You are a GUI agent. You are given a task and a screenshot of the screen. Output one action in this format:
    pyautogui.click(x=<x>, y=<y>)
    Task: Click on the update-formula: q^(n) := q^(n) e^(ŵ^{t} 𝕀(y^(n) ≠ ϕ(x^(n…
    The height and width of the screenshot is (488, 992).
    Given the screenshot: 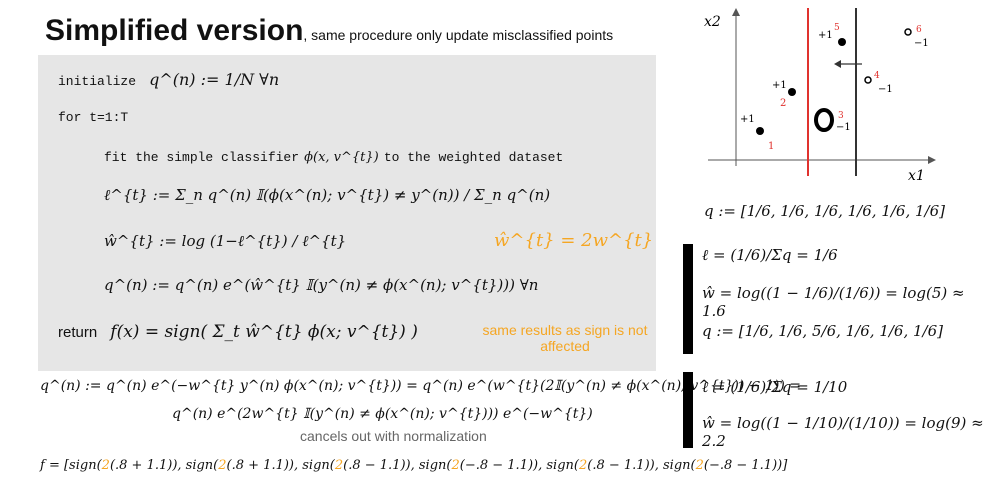 What is the action you would take?
    pyautogui.click(x=321, y=285)
    